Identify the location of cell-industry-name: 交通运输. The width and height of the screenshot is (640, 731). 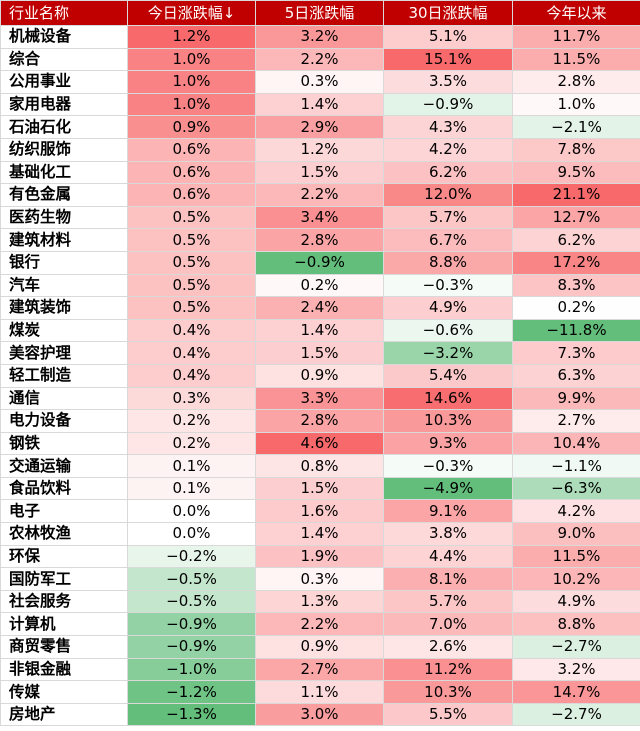
(64, 466).